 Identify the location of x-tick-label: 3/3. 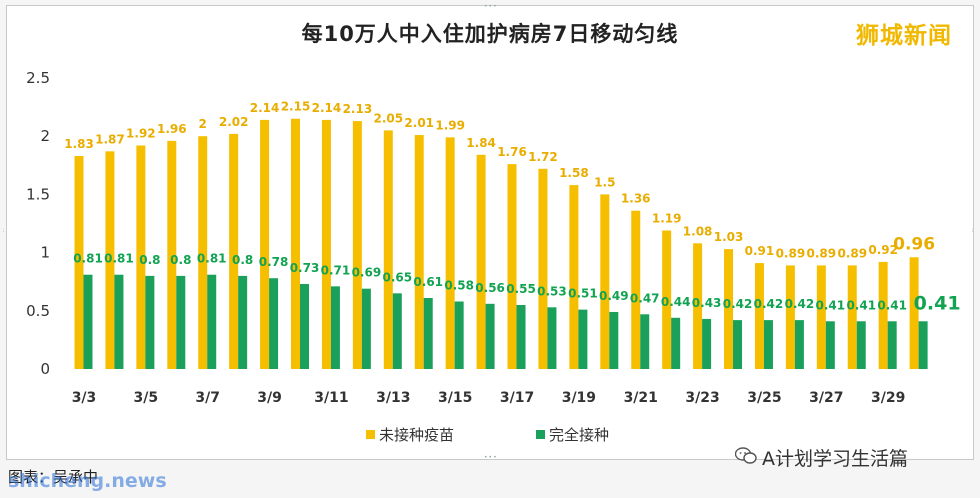
(84, 398).